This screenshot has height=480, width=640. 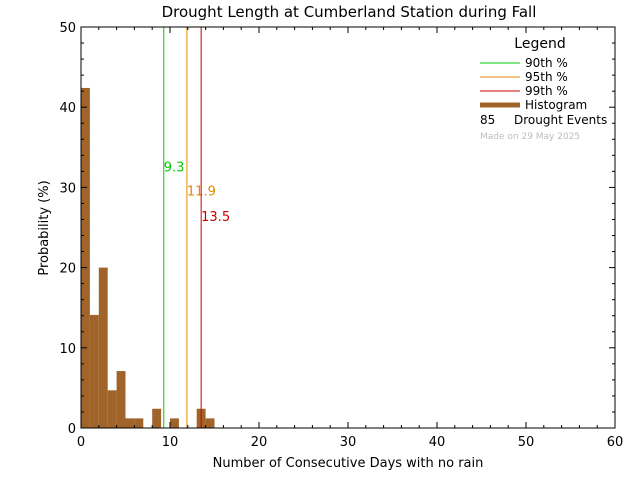 I want to click on x-tick-label: 20, so click(x=259, y=442).